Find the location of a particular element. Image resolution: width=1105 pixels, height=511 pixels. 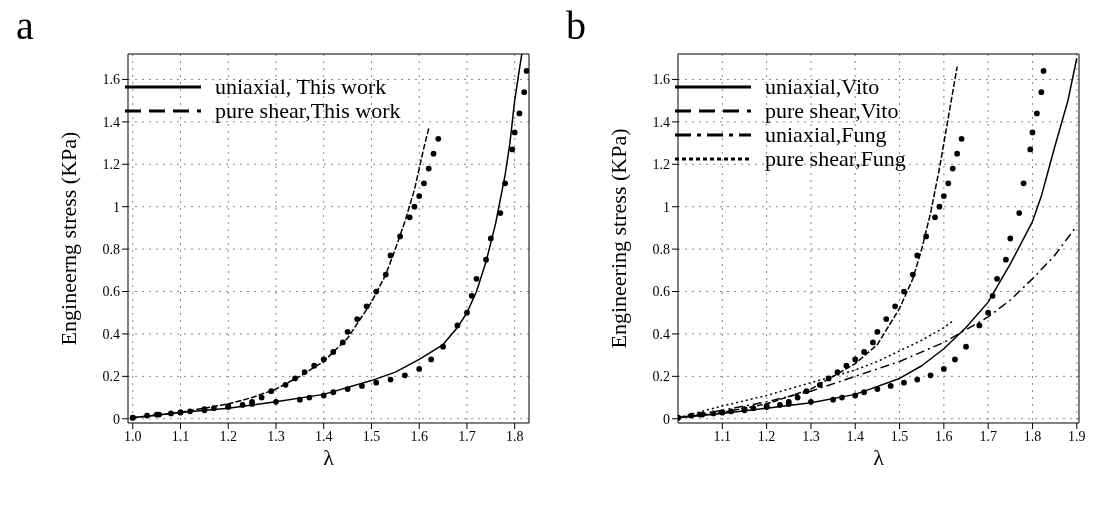

chart-title: b is located at coordinates (576, 25).